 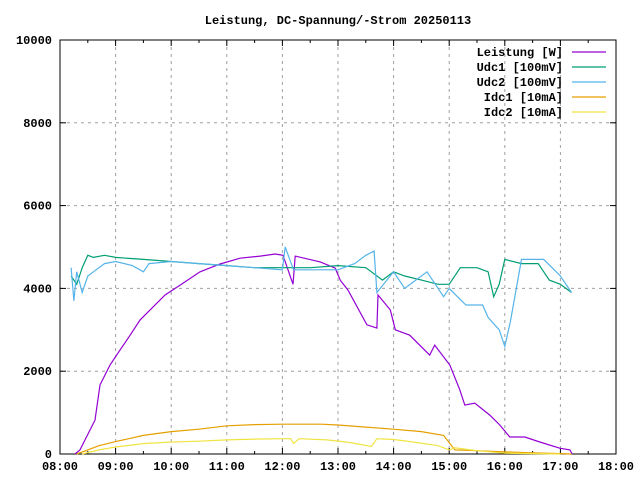 What do you see at coordinates (227, 467) in the screenshot?
I see `x-tick-label: 11:00` at bounding box center [227, 467].